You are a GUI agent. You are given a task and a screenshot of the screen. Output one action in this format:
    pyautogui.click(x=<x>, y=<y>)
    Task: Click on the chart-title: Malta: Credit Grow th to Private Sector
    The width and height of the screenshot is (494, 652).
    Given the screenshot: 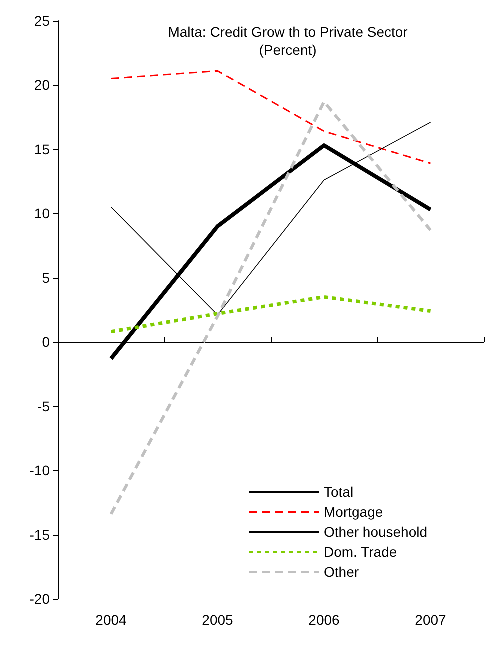 What is the action you would take?
    pyautogui.click(x=288, y=32)
    